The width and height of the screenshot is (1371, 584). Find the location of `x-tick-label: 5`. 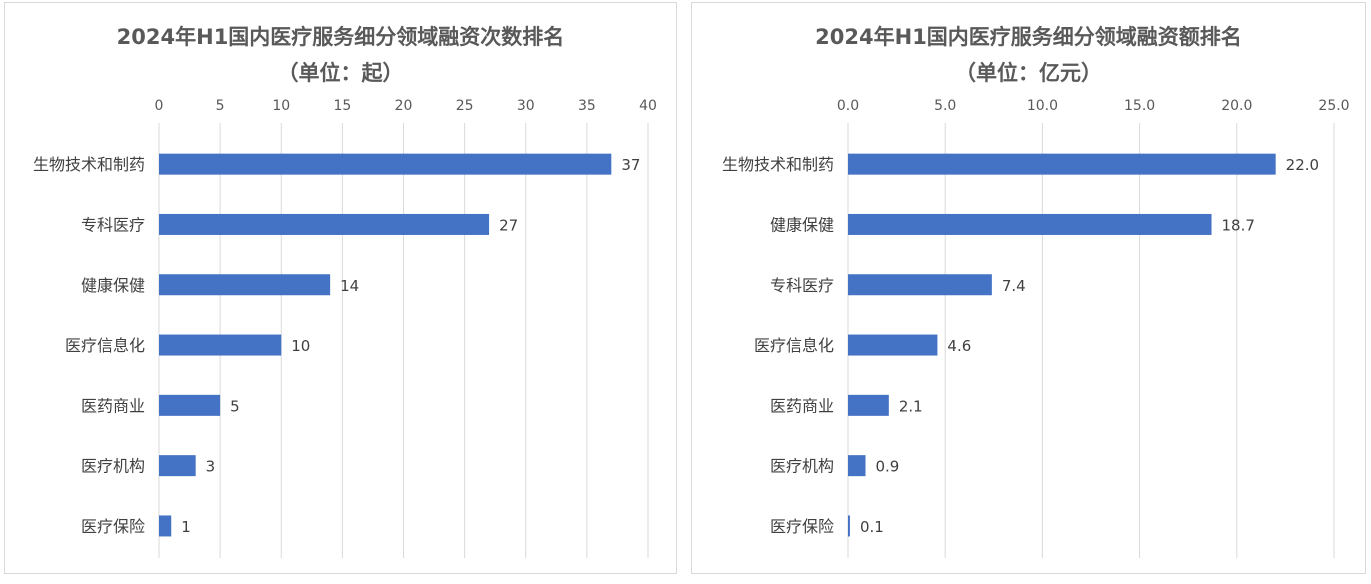

x-tick-label: 5 is located at coordinates (220, 106).